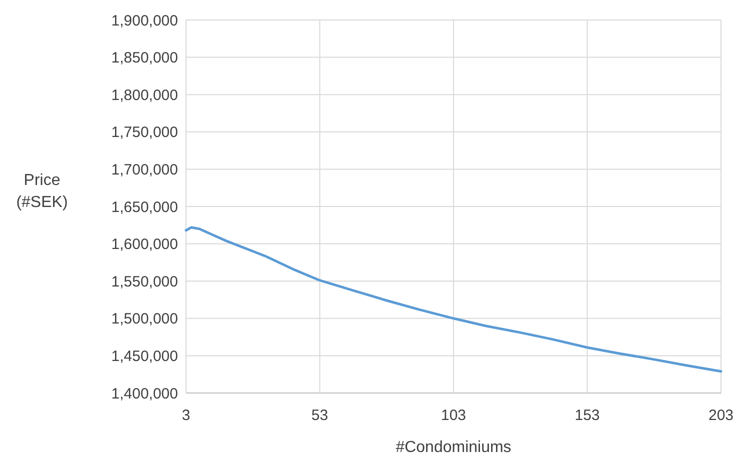  What do you see at coordinates (453, 415) in the screenshot?
I see `x-tick-label: 103` at bounding box center [453, 415].